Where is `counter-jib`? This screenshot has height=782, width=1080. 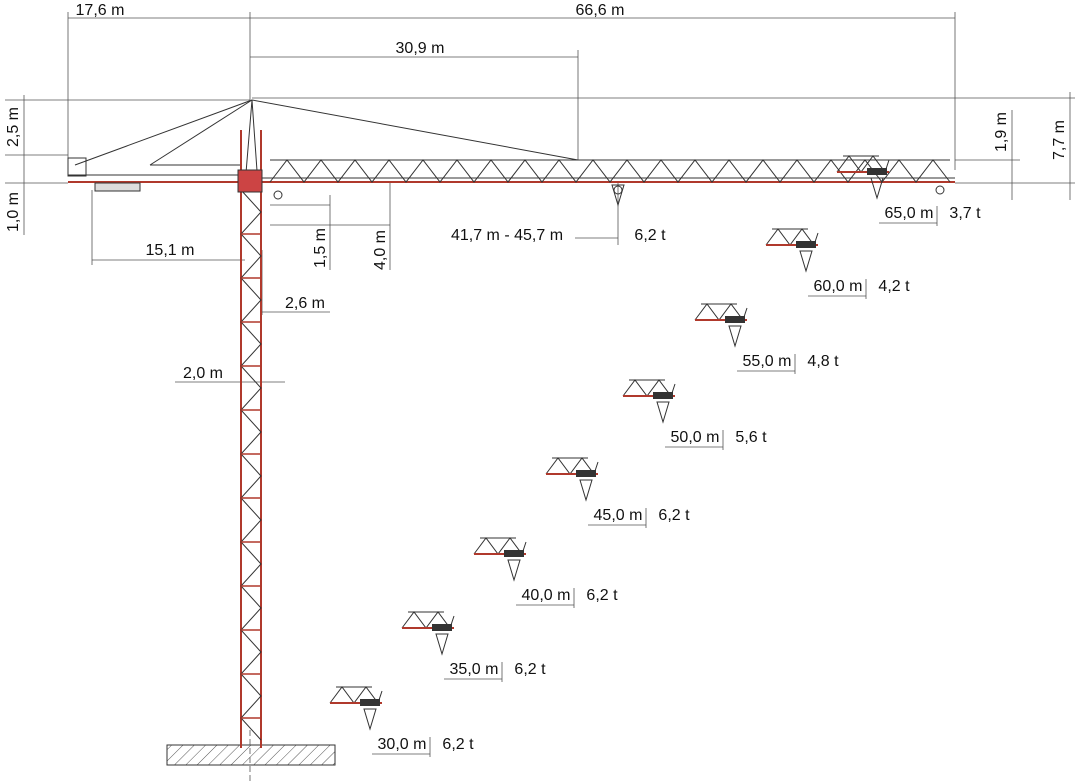 counter-jib is located at coordinates (153, 174).